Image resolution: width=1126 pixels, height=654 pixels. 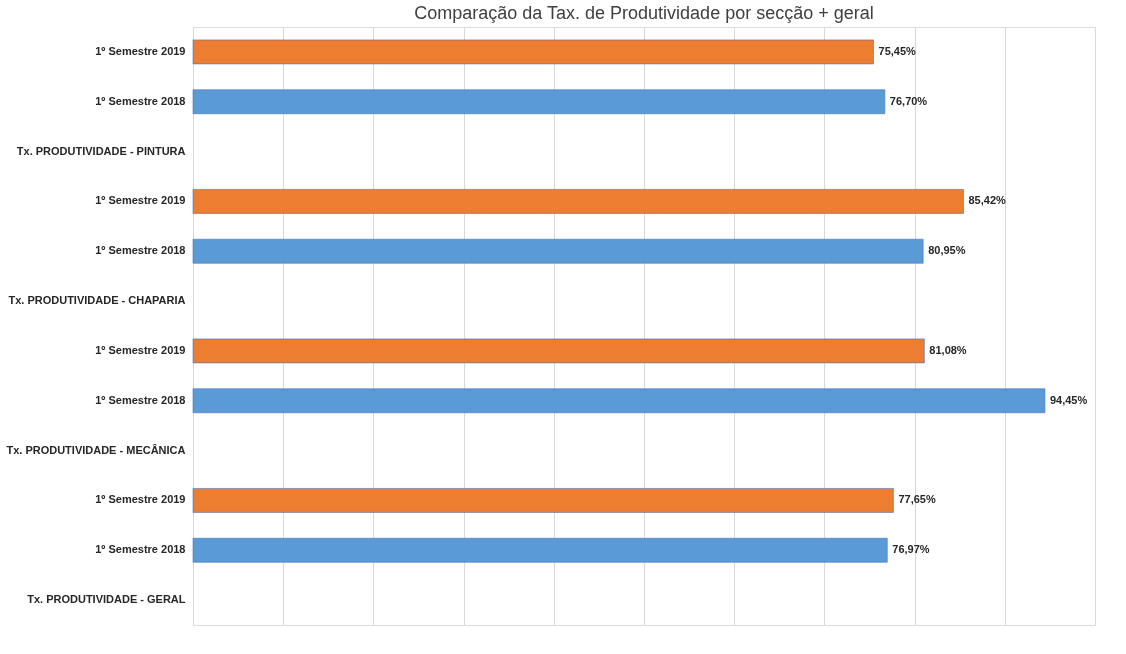 I want to click on data-label: 94,45%, so click(x=1068, y=399).